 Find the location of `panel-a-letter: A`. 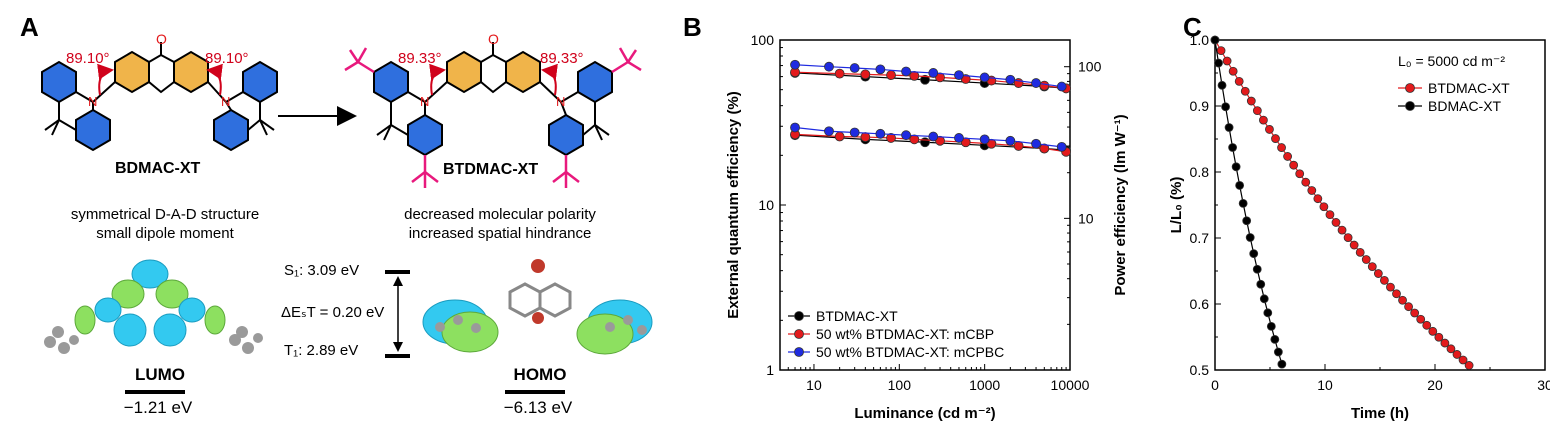

panel-a-letter: A is located at coordinates (29, 27).